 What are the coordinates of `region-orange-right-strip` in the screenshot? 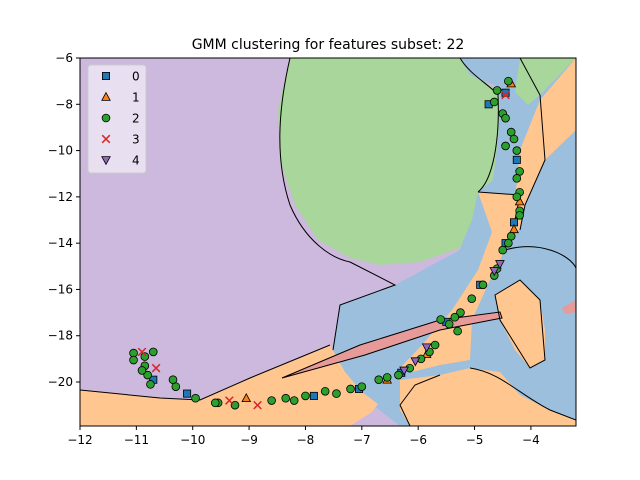 It's located at (544, 145).